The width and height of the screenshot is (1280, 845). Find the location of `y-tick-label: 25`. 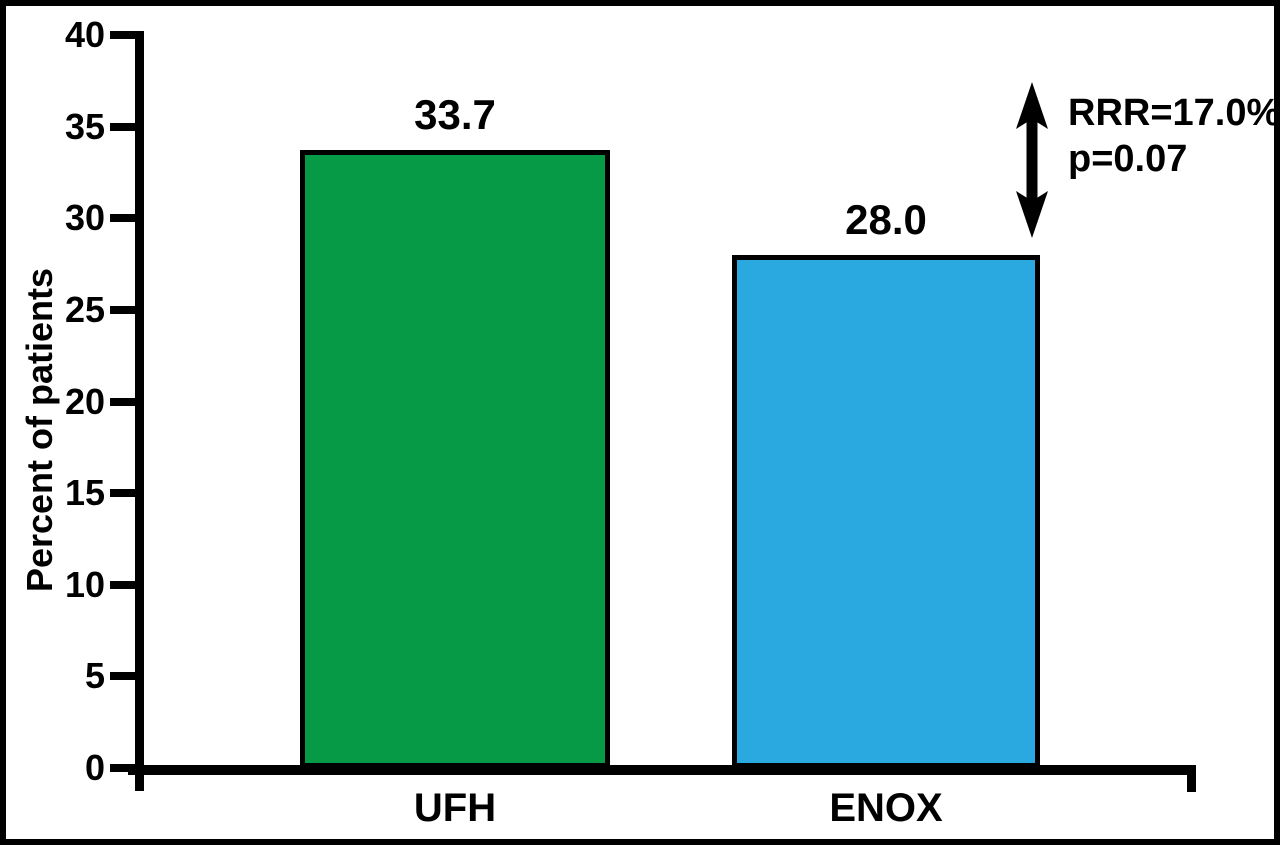

y-tick-label: 25 is located at coordinates (84, 309).